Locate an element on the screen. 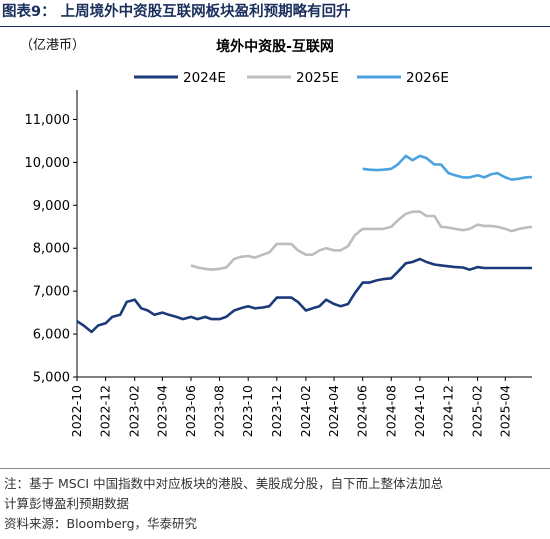 The width and height of the screenshot is (550, 539). y-tick-label: 10,000 is located at coordinates (48, 163).